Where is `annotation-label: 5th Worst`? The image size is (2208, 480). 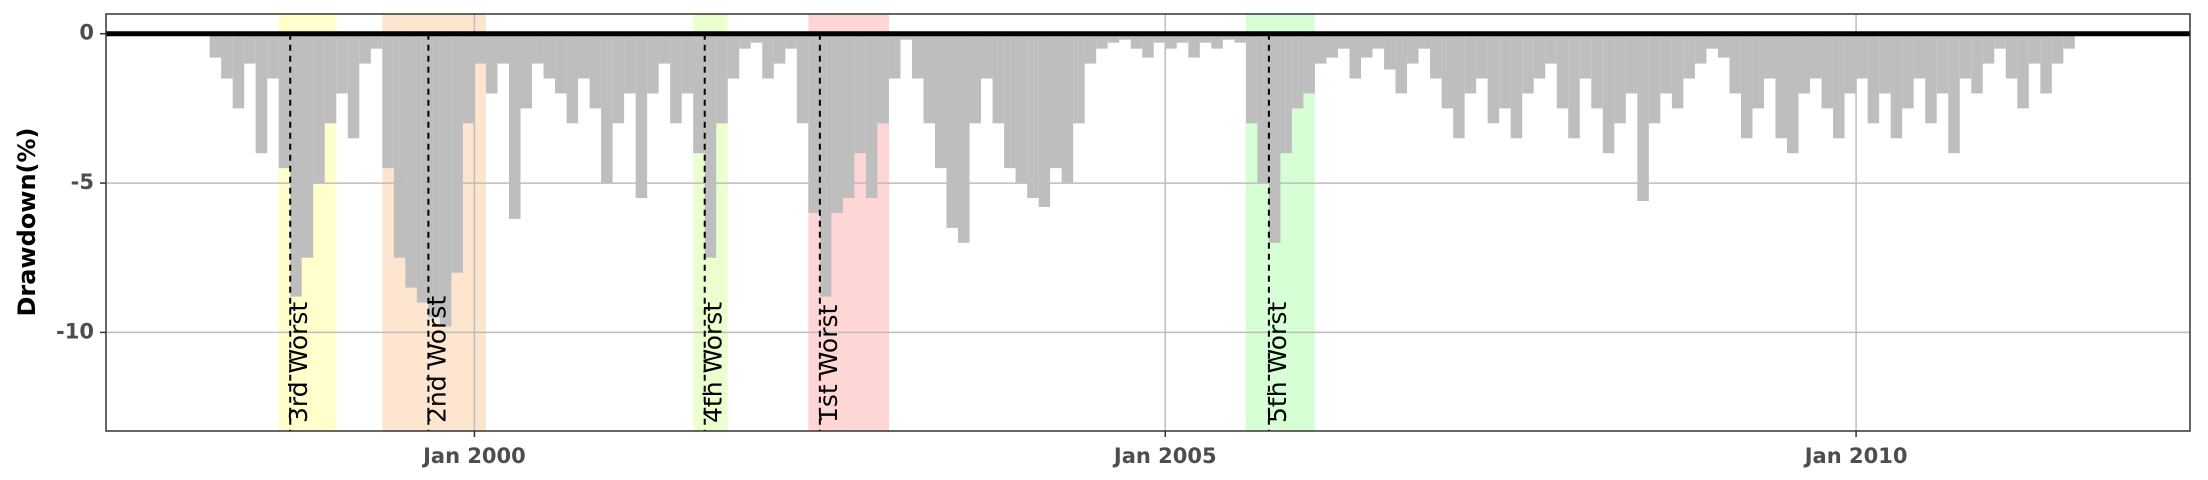
annotation-label: 5th Worst is located at coordinates (1277, 362).